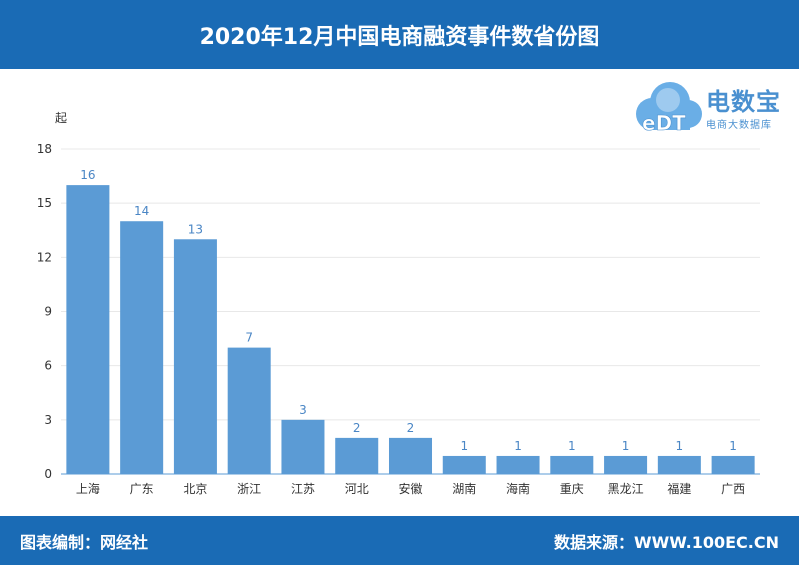 The image size is (799, 565). Describe the element at coordinates (303, 410) in the screenshot. I see `data-label: 3` at that location.